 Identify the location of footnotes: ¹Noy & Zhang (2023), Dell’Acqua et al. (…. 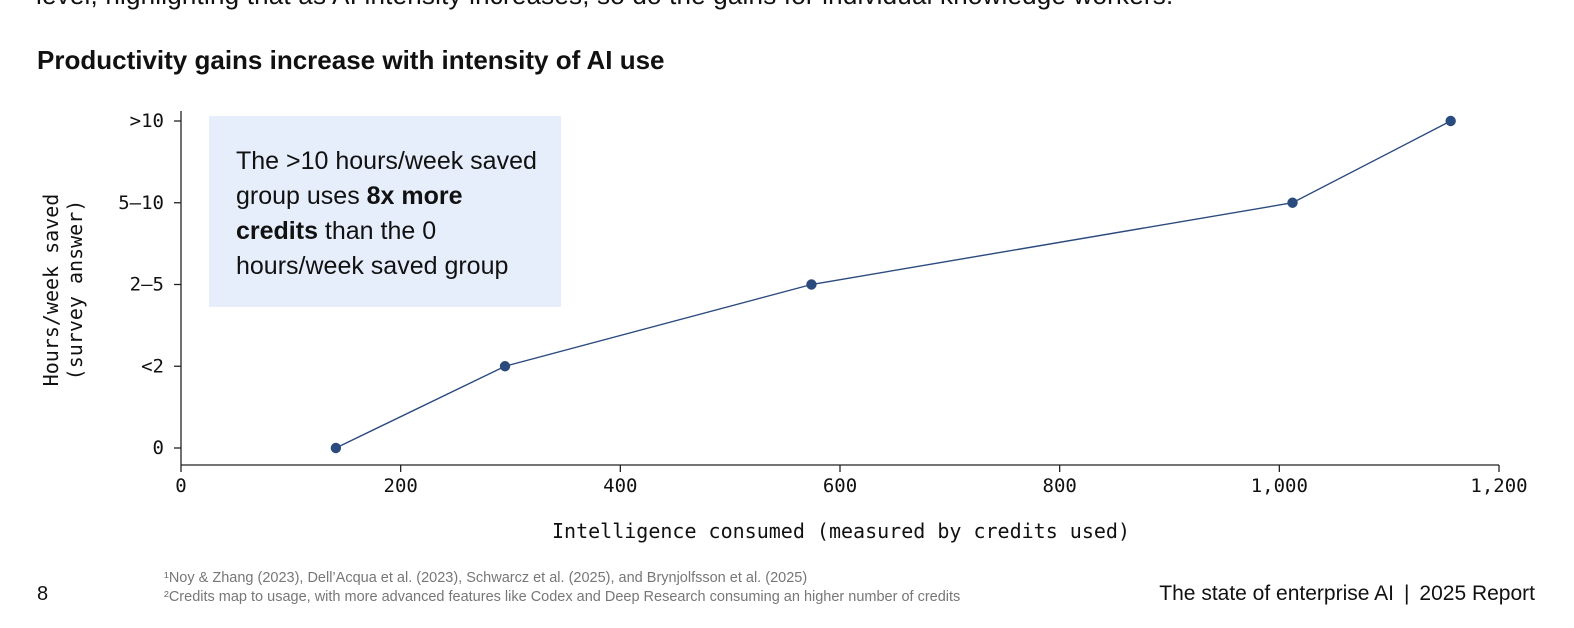
(562, 588).